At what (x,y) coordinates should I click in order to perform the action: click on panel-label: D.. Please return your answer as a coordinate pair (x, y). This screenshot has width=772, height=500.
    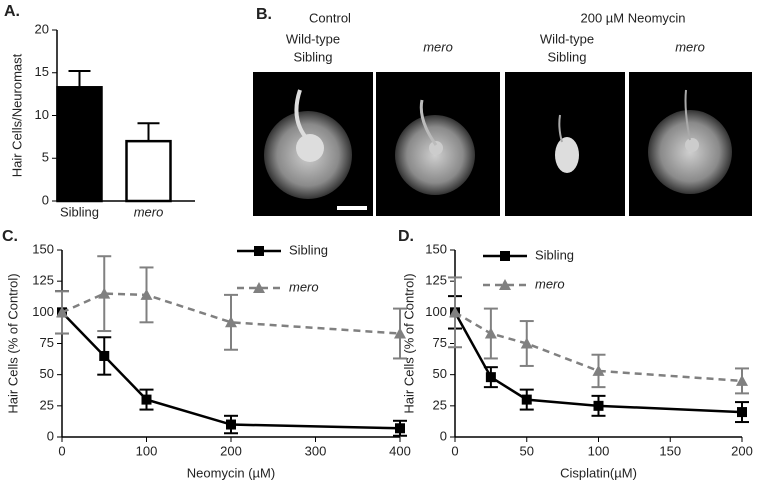
    Looking at the image, I should click on (406, 236).